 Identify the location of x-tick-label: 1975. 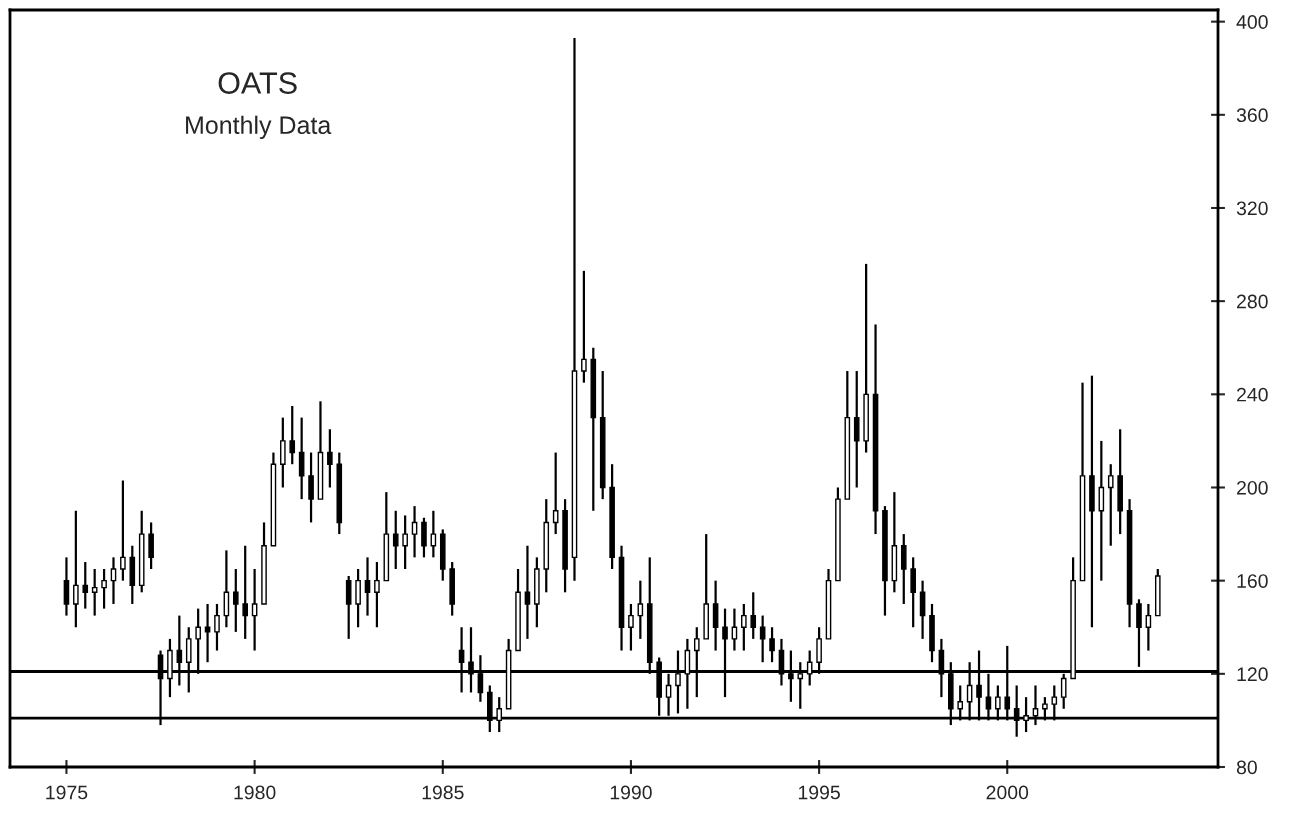
(67, 792).